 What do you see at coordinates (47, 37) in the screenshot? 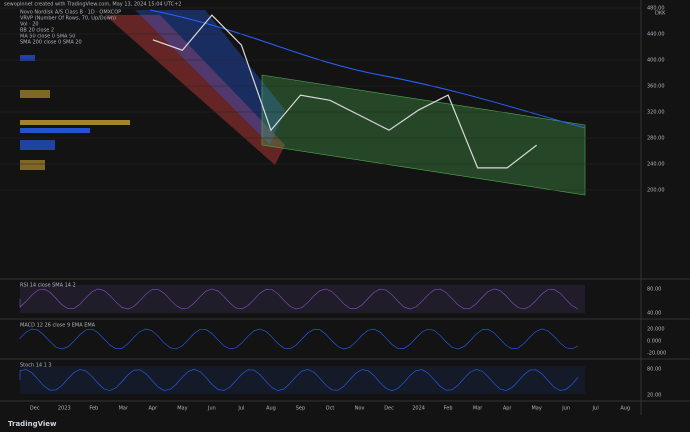
I see `legend-entry: MA 50 close 0 SMA 50` at bounding box center [47, 37].